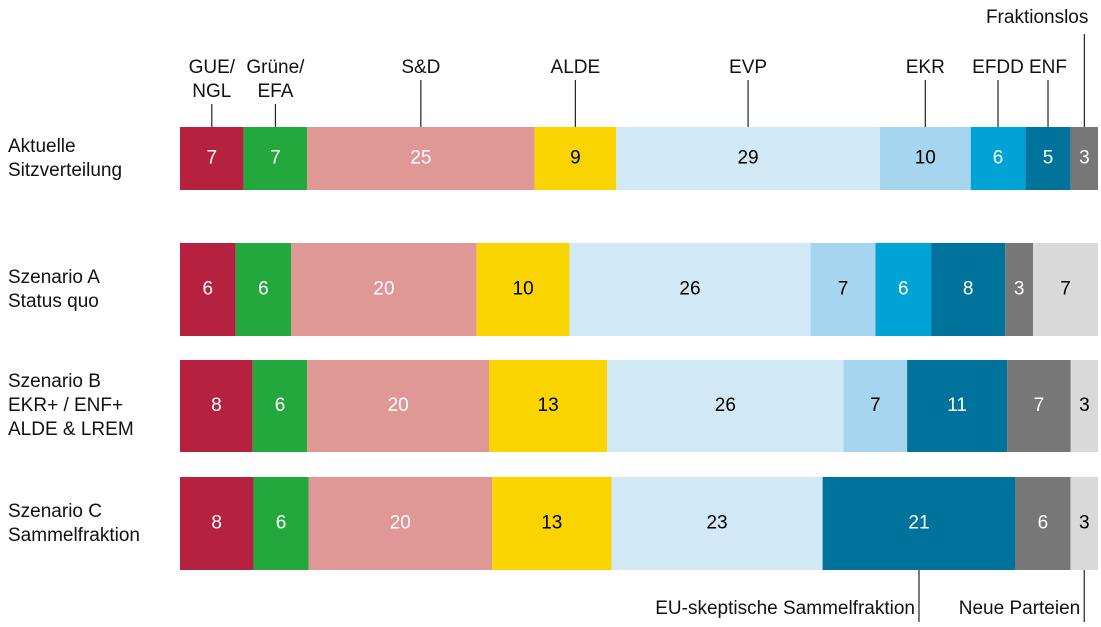 This screenshot has width=1101, height=627. Describe the element at coordinates (421, 67) in the screenshot. I see `series-label: S&D` at that location.